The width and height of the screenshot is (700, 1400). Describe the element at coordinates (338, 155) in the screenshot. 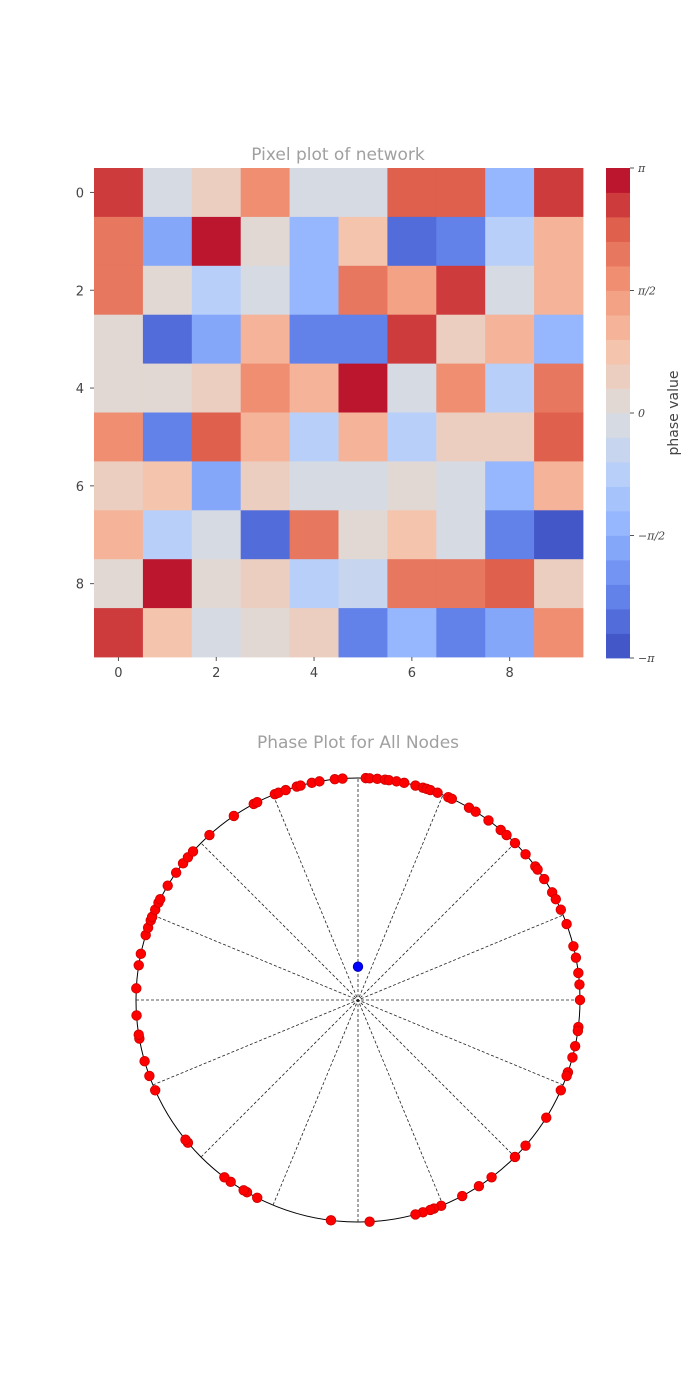

I see `heatmap-title: Pixel plot of network` at that location.